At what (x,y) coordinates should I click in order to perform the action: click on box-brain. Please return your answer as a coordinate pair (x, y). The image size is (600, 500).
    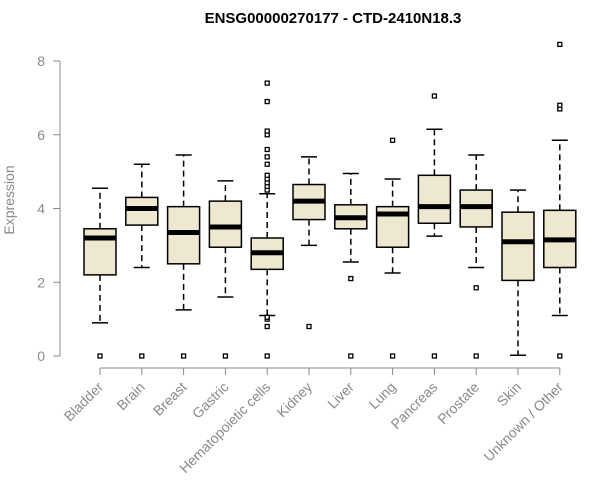
    Looking at the image, I should click on (142, 261).